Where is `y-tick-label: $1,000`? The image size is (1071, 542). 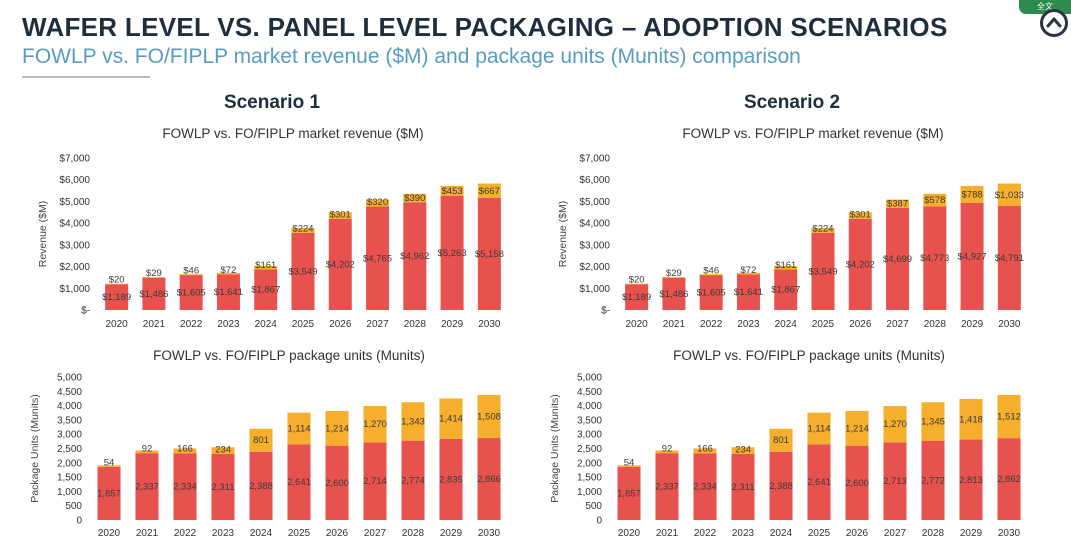
y-tick-label: $1,000 is located at coordinates (74, 289).